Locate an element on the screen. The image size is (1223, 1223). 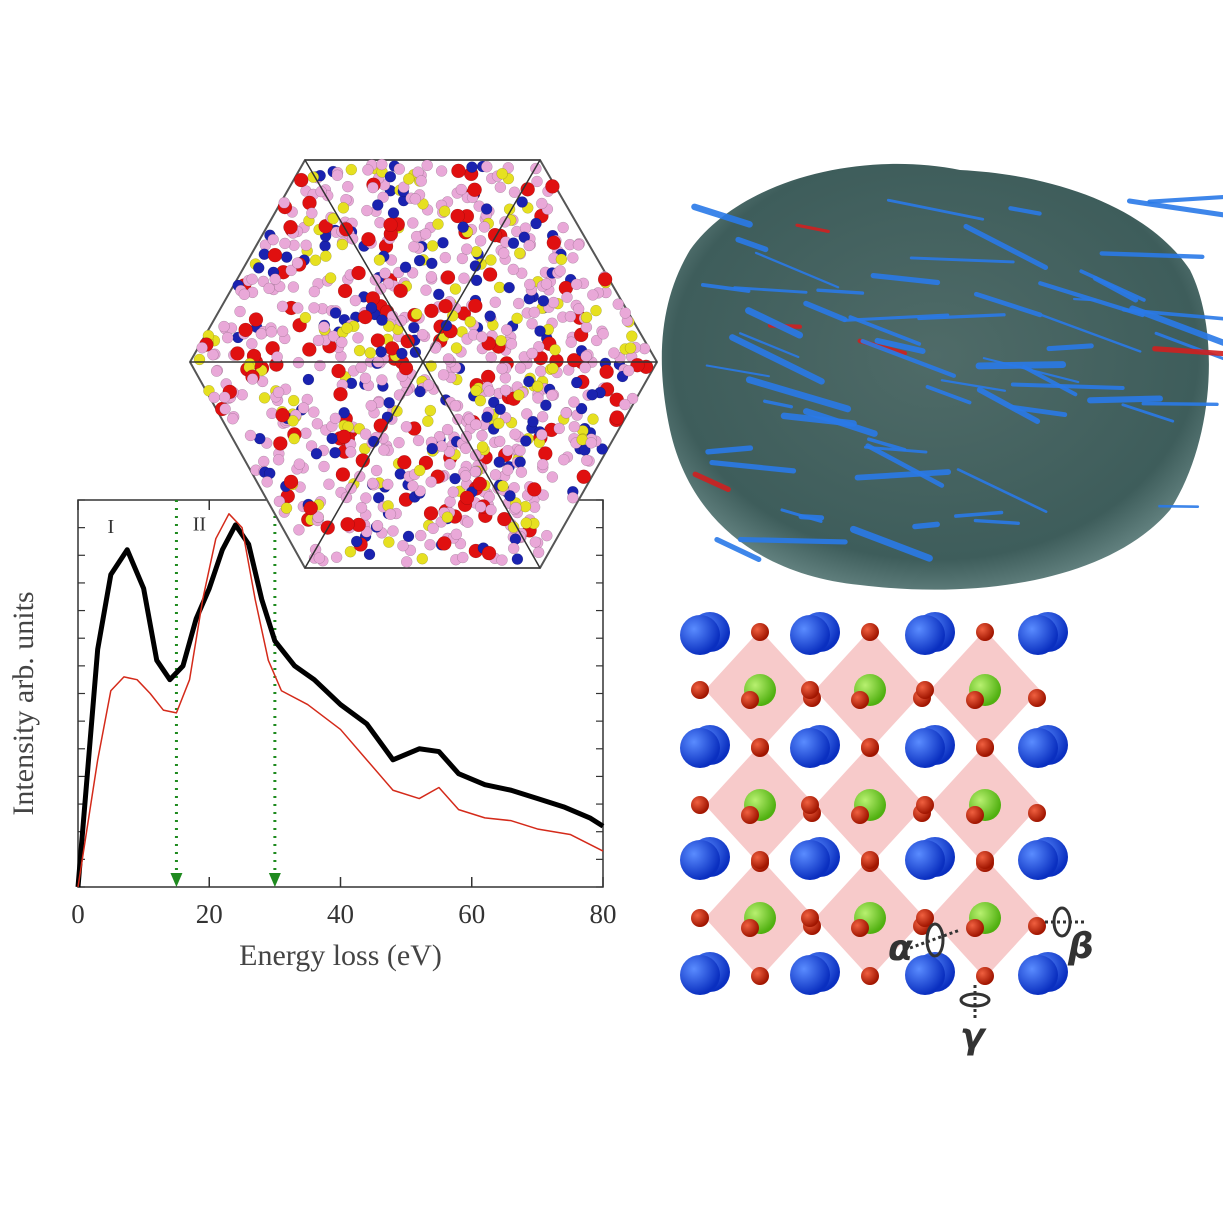
alpha-label: α is located at coordinates (900, 948).